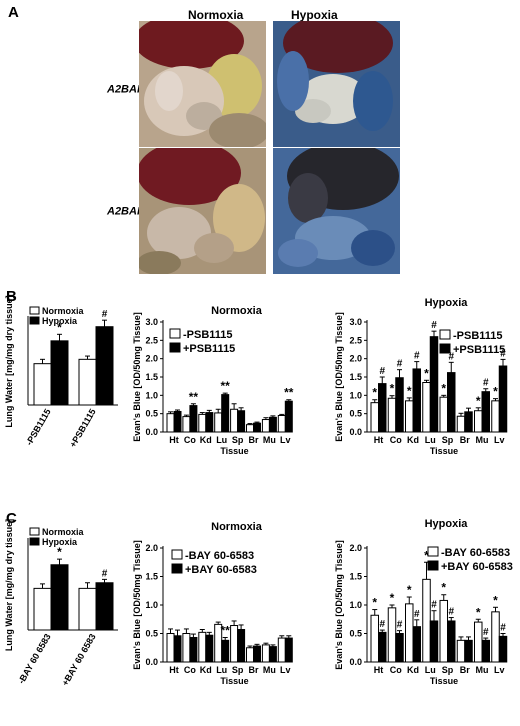 The height and width of the screenshot is (726, 520). What do you see at coordinates (447, 303) in the screenshot?
I see `chart-title: Hypoxia` at bounding box center [447, 303].